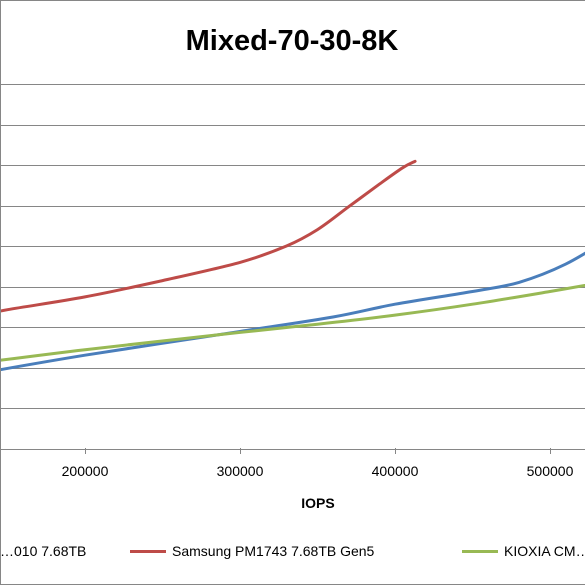 Image resolution: width=585 pixels, height=585 pixels. Describe the element at coordinates (240, 471) in the screenshot. I see `x-tick-label: 300000` at that location.